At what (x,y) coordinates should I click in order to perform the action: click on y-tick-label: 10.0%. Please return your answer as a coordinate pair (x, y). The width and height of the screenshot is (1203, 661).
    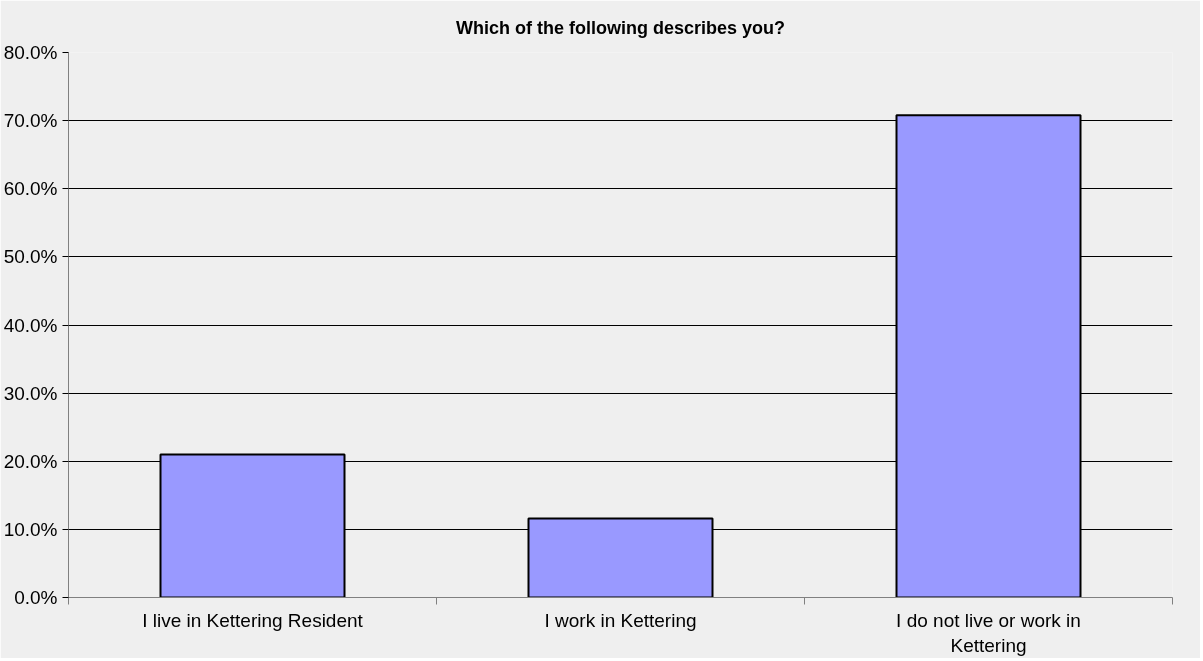
    Looking at the image, I should click on (30, 529).